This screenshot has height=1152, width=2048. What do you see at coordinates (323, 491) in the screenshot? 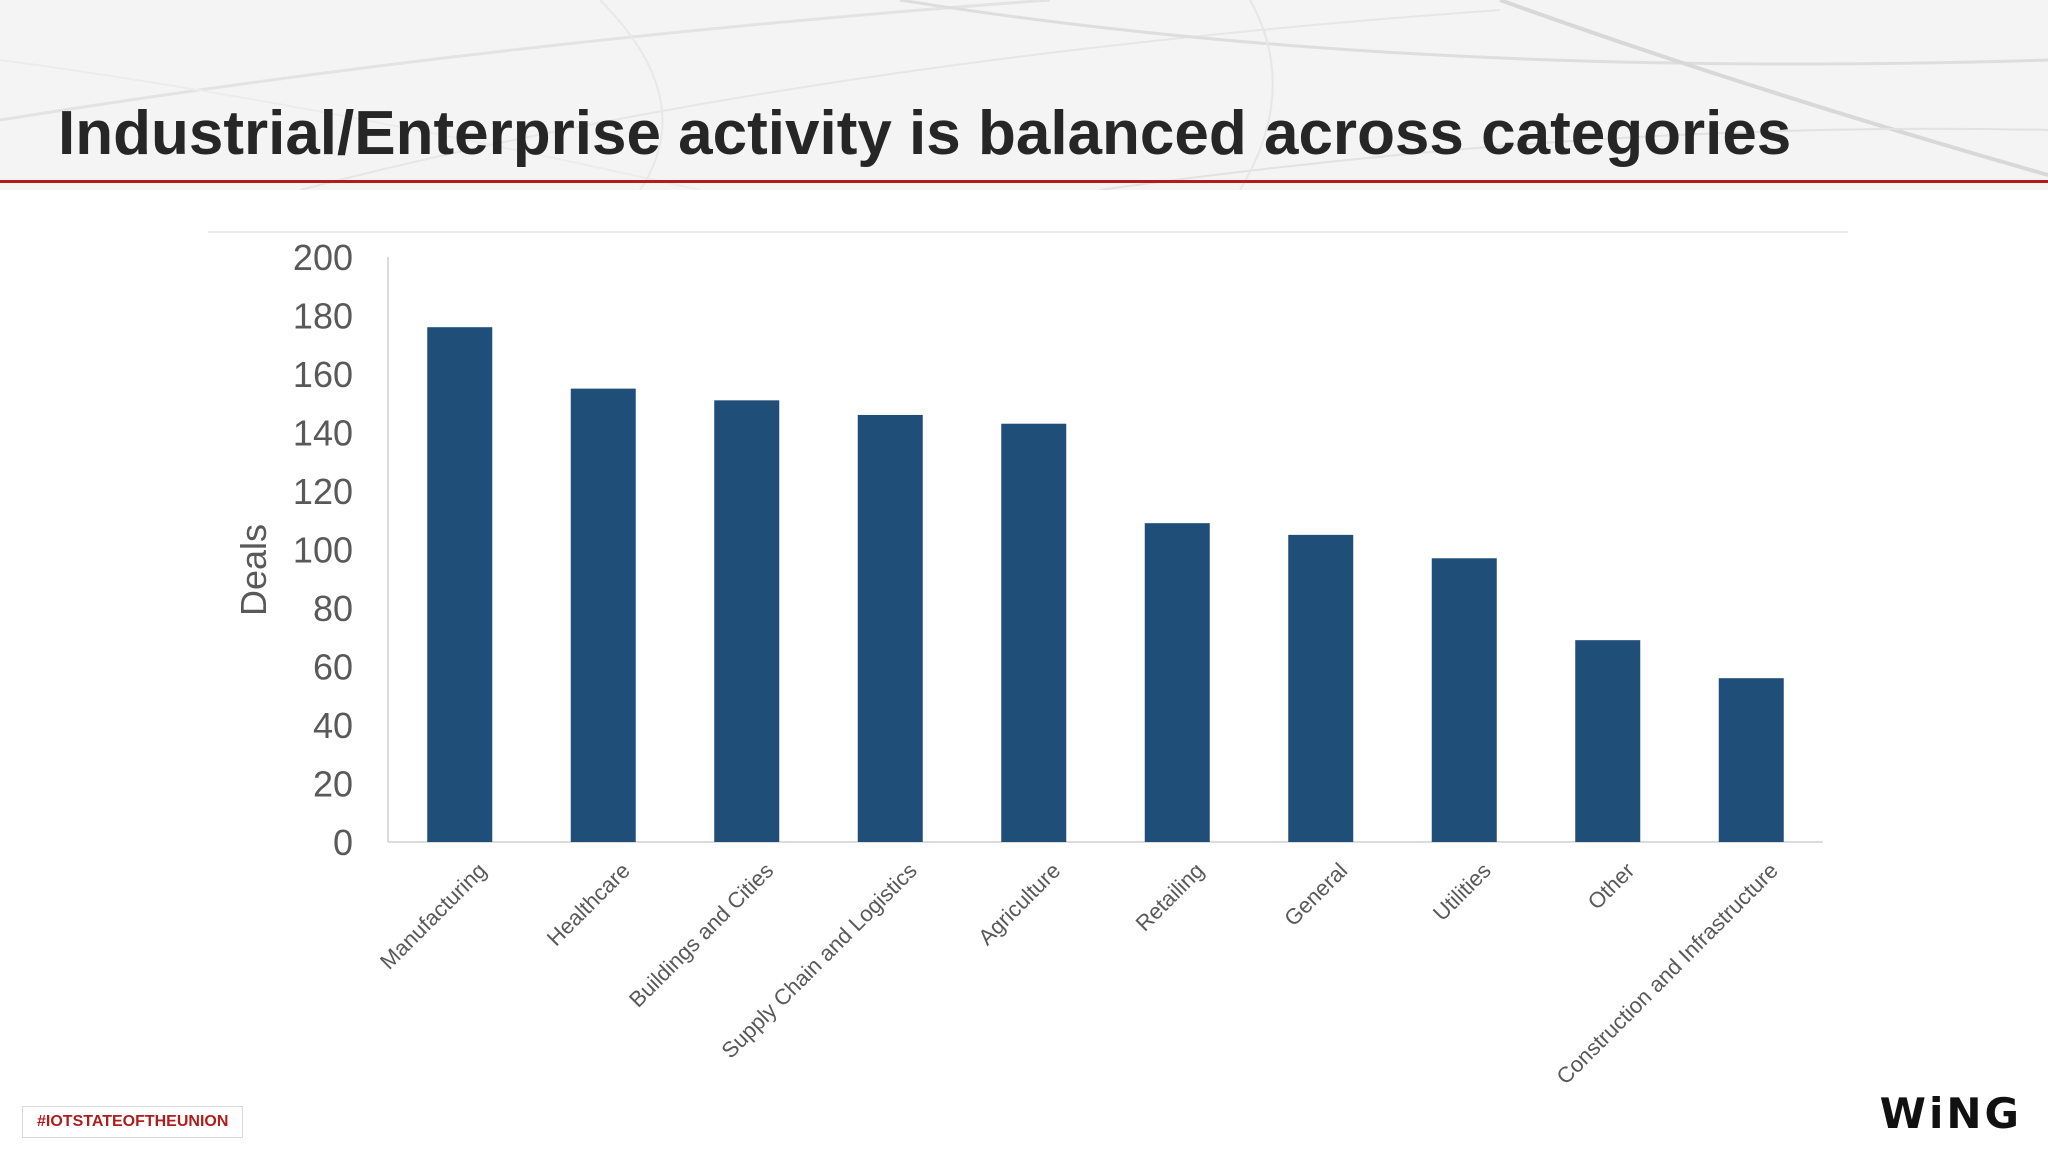
I see `y-tick-label: 120` at bounding box center [323, 491].